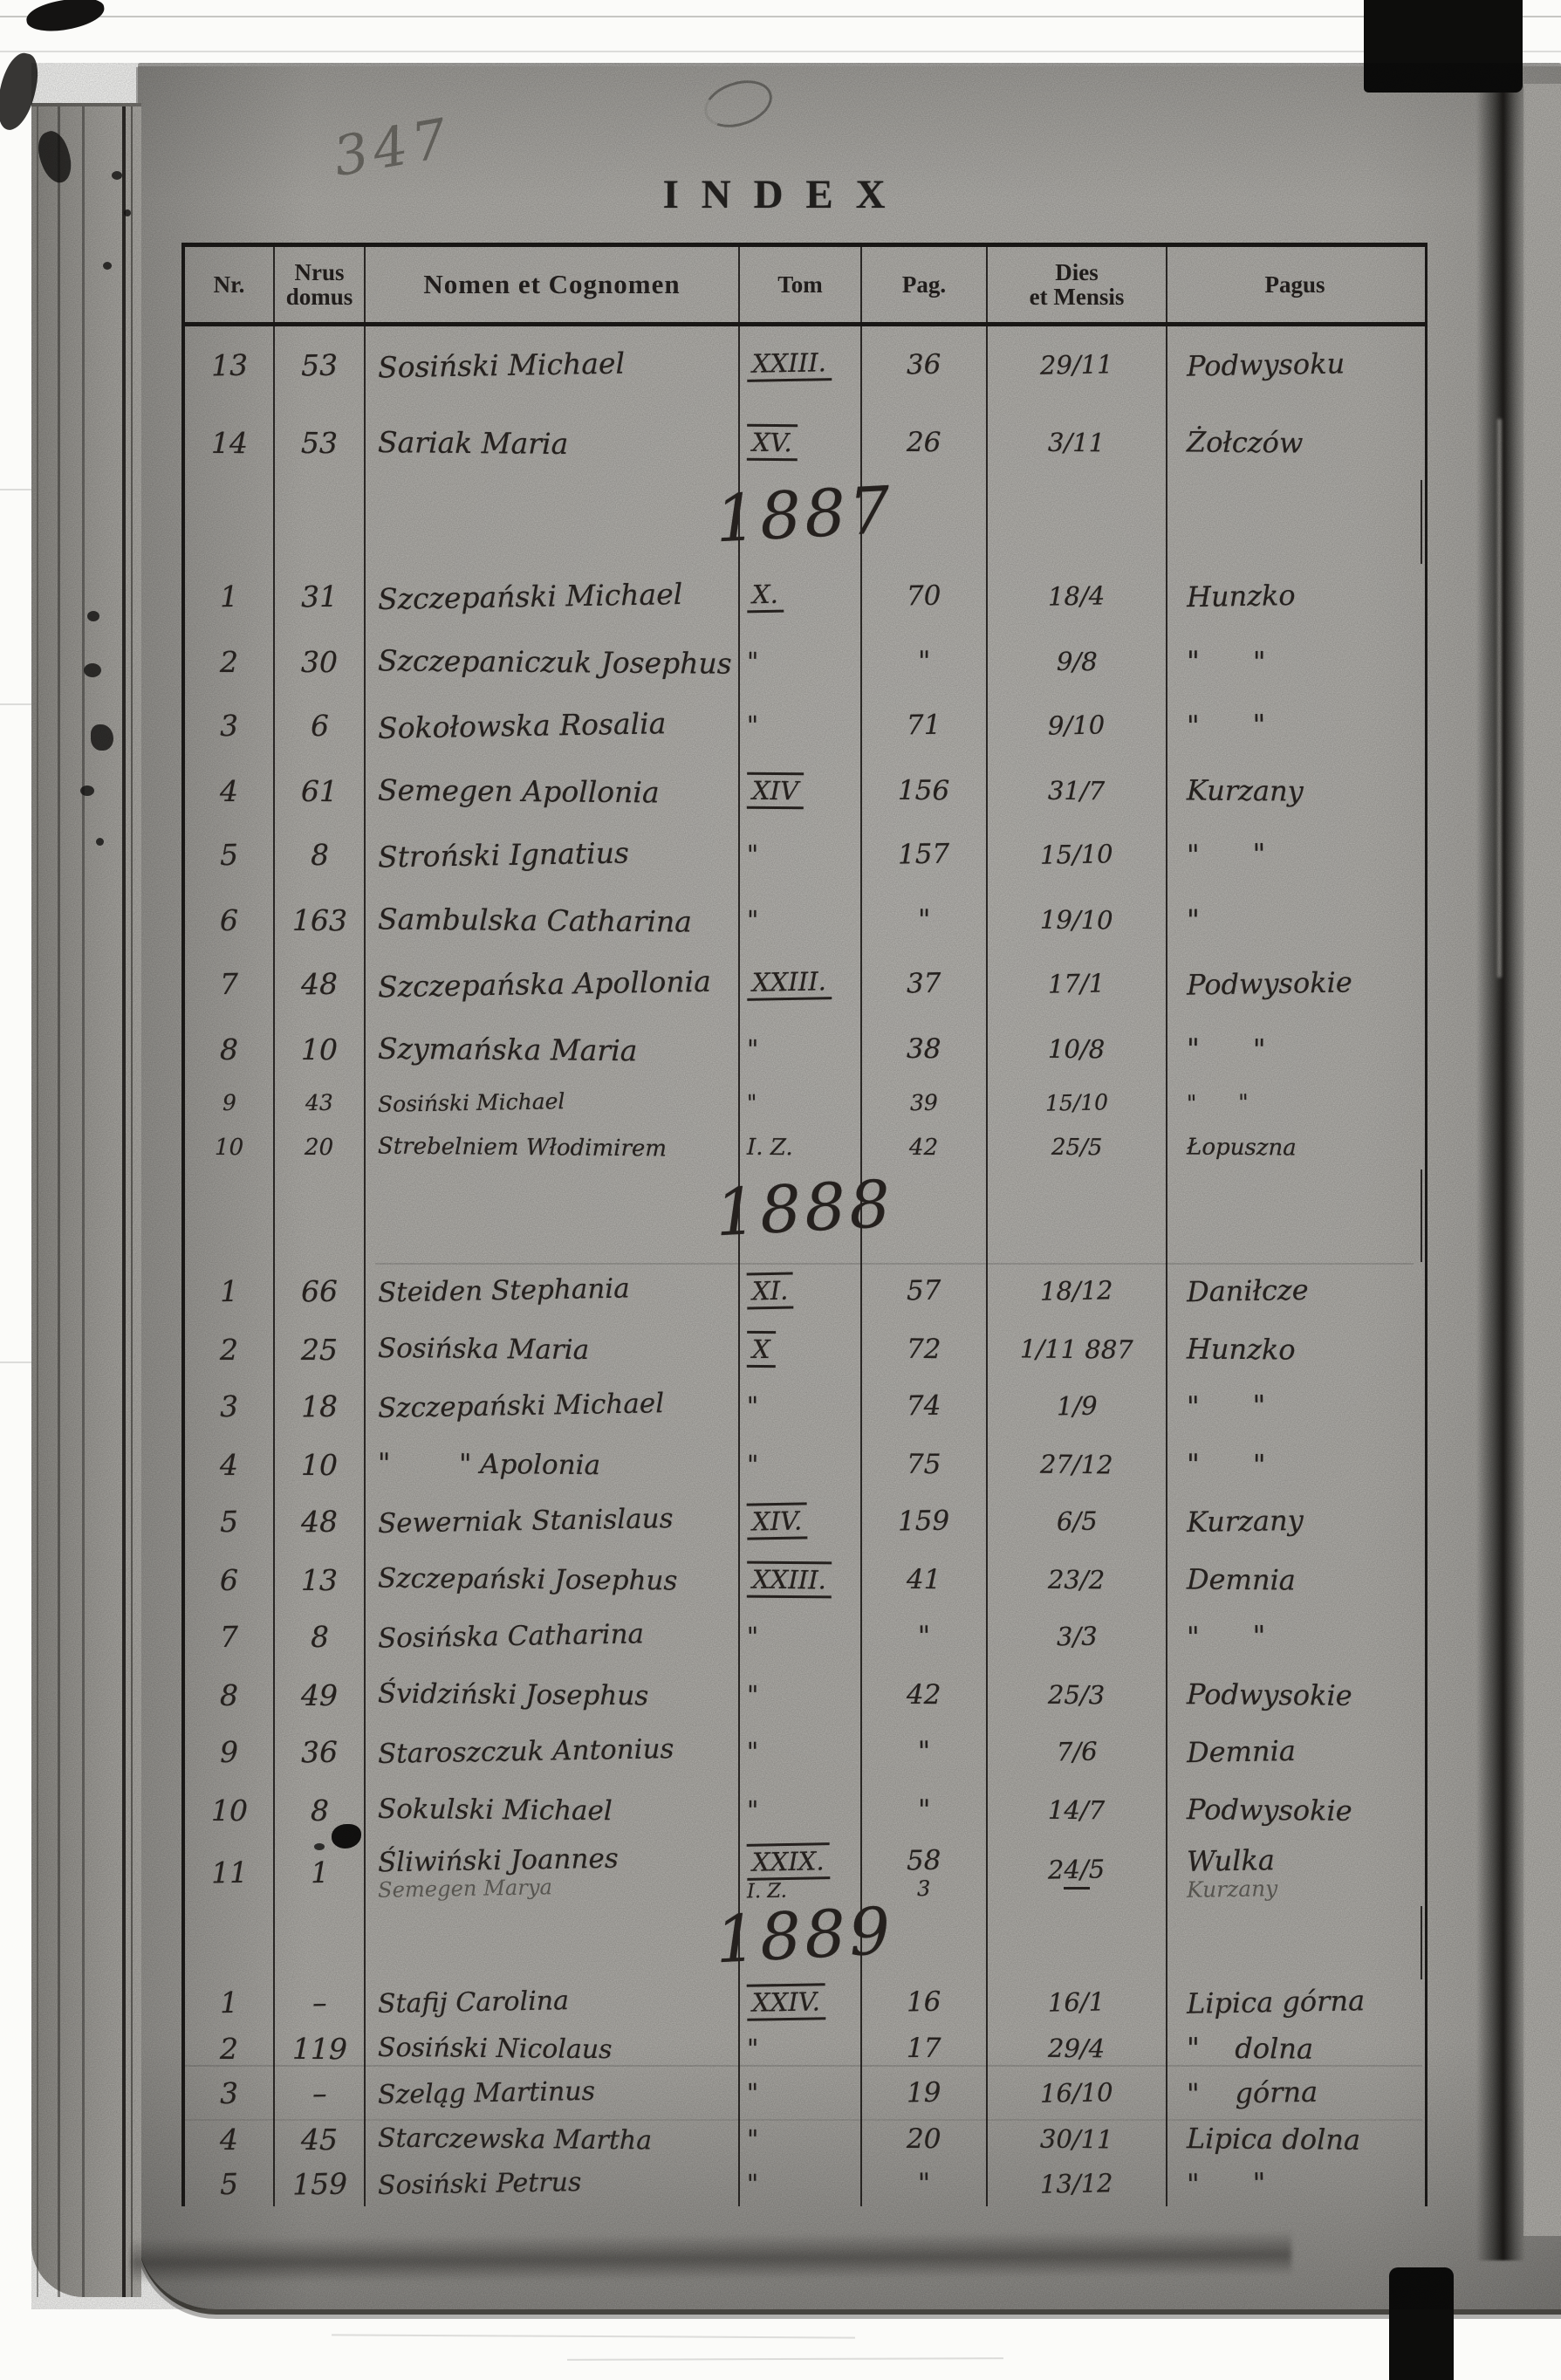  Describe the element at coordinates (553, 1291) in the screenshot. I see `cell-name: Steiden Stephania` at that location.